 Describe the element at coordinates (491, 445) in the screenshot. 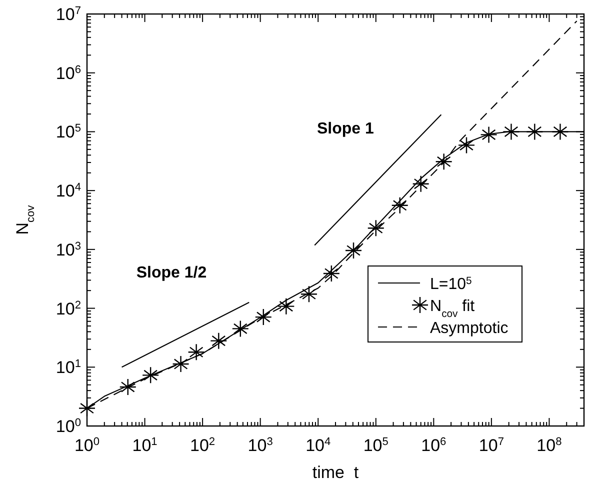

I see `x-tick-label: 10$^{7}$` at that location.